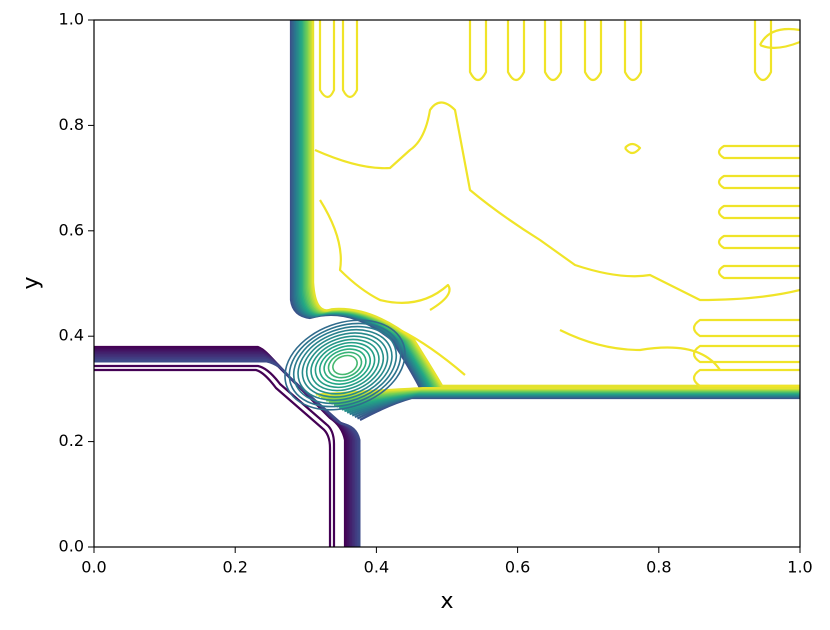 Image resolution: width=830 pixels, height=630 pixels. Describe the element at coordinates (93, 567) in the screenshot. I see `x-tick-label: 0.0` at that location.